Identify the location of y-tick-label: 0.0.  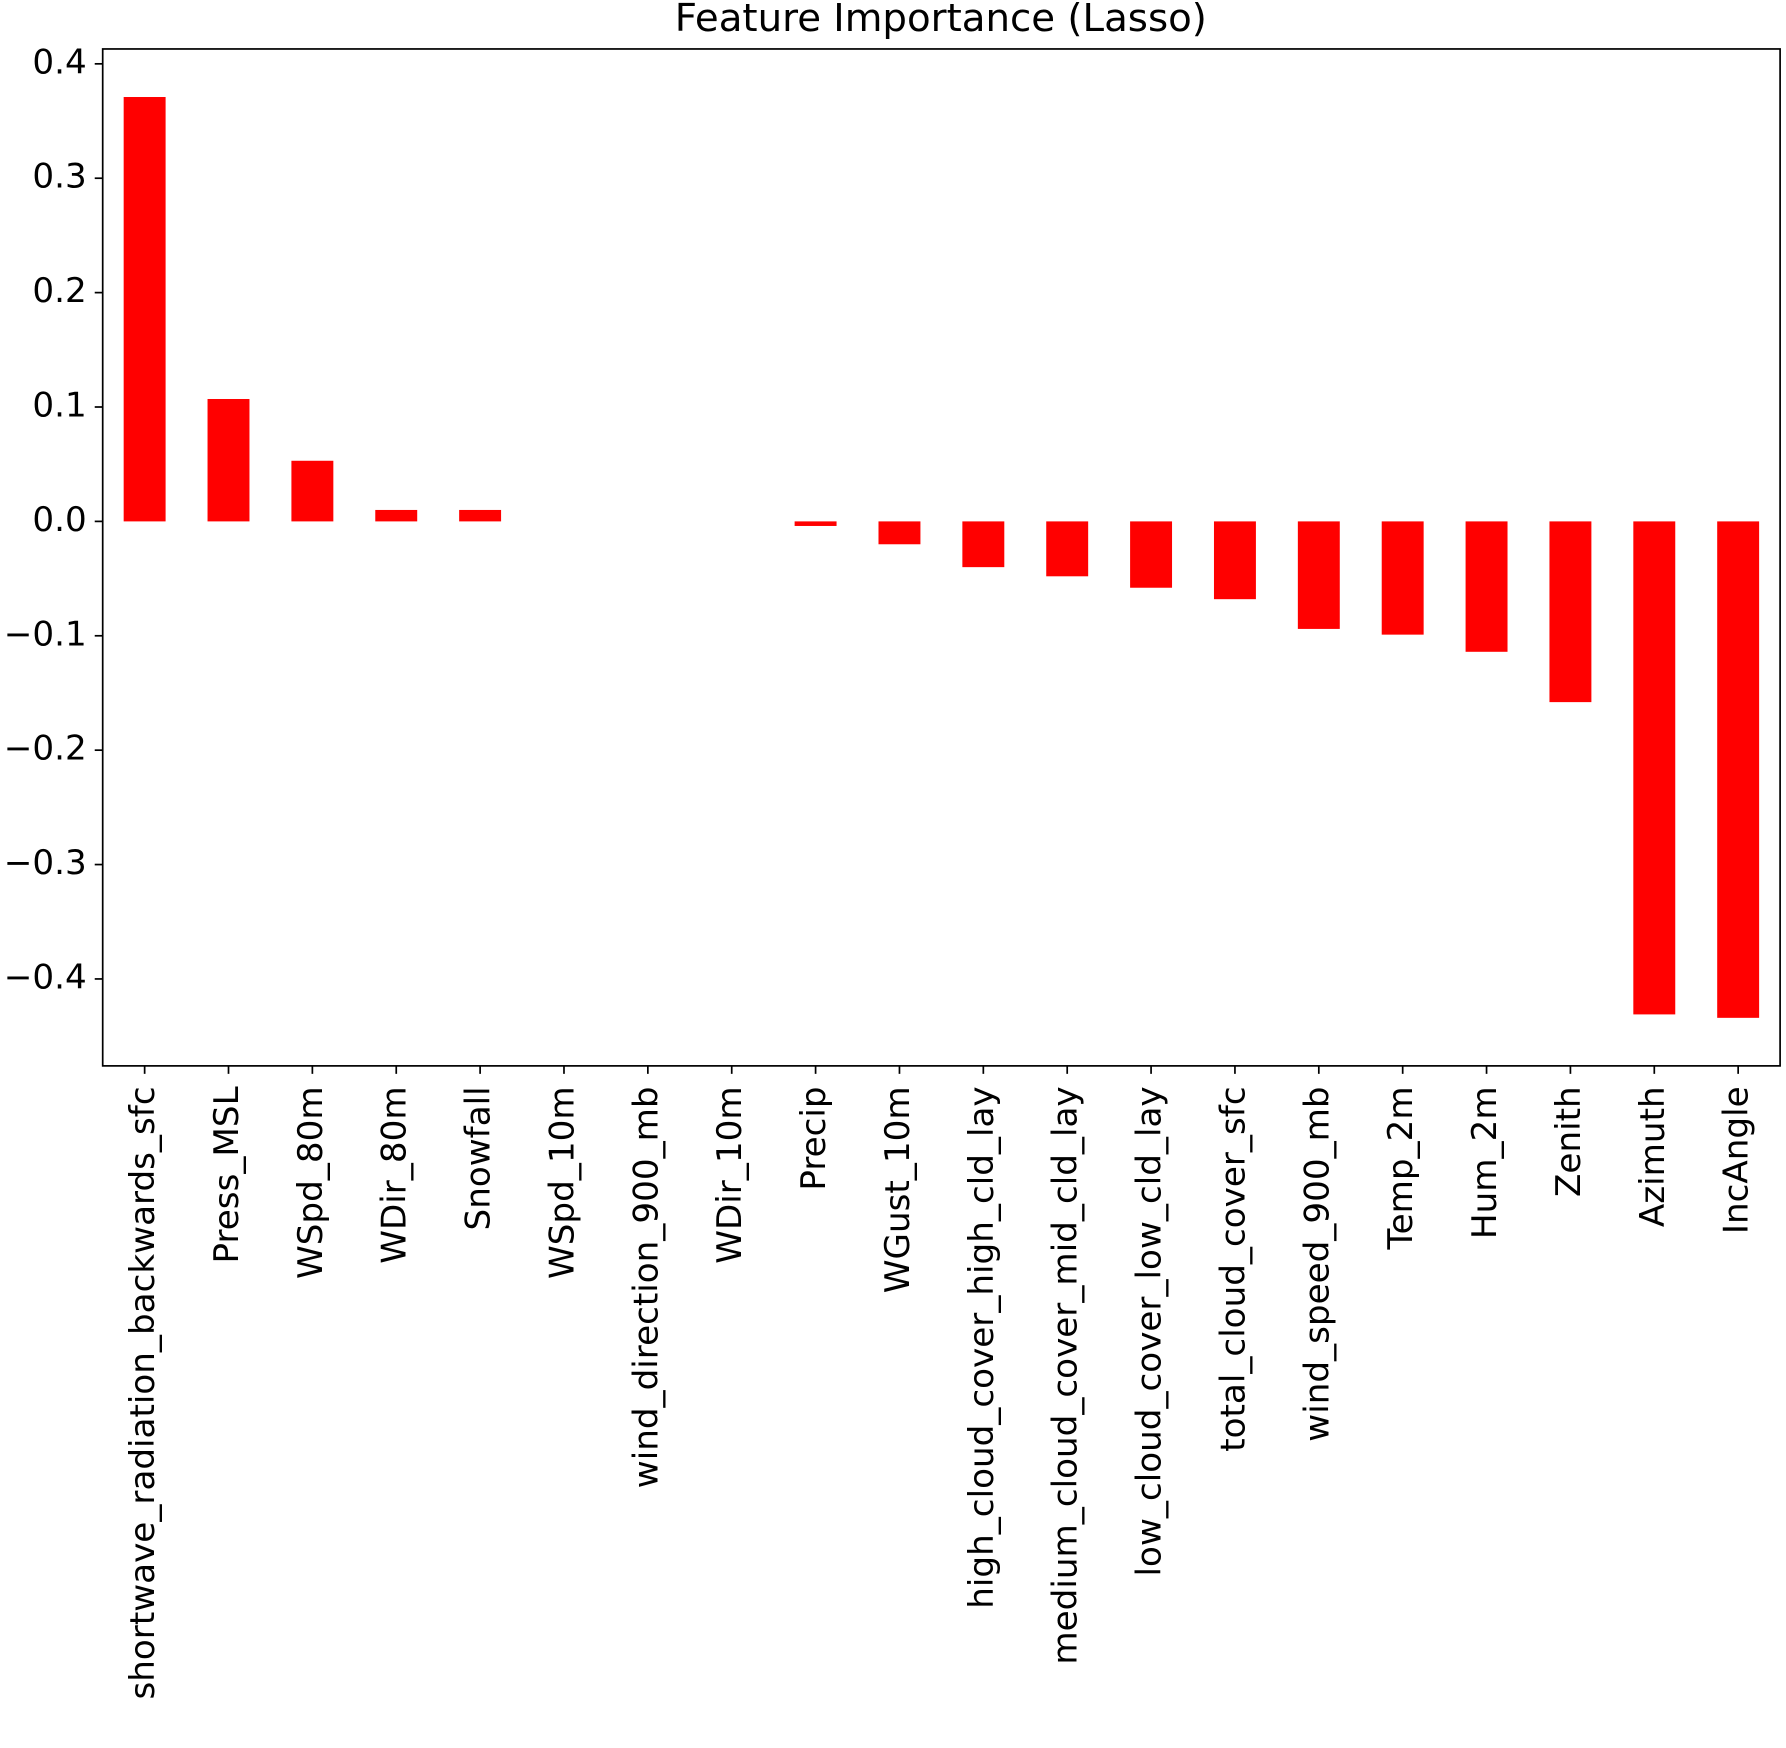
(59, 520).